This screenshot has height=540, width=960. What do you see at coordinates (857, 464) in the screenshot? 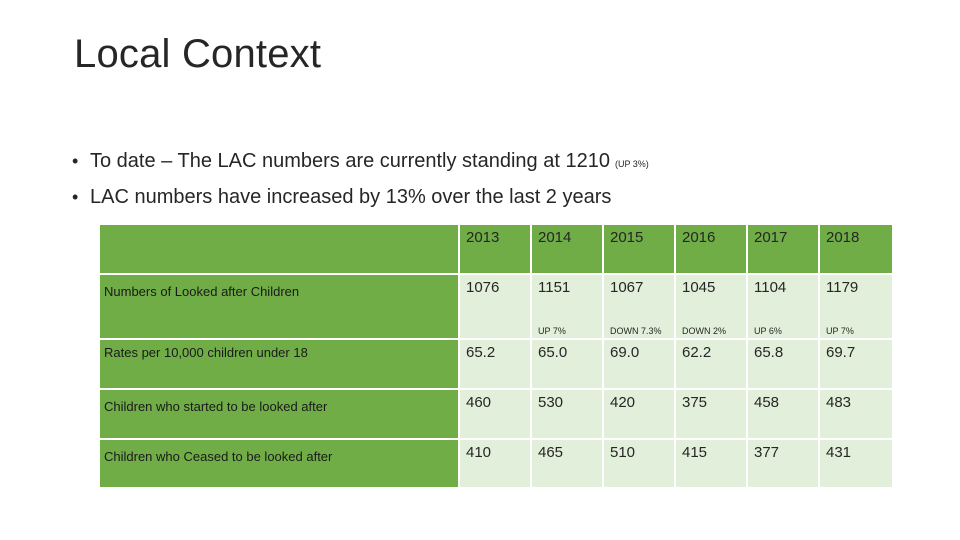
I see `table-cell: 431` at bounding box center [857, 464].